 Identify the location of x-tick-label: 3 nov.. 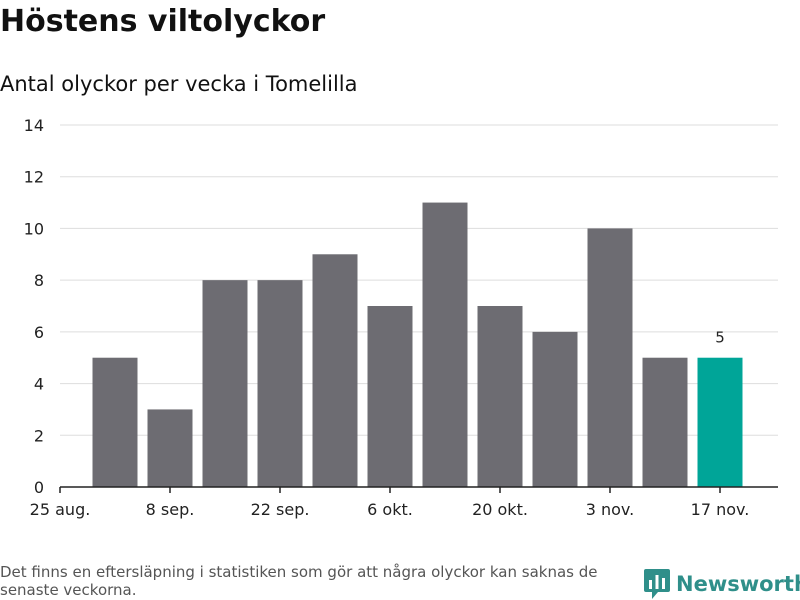
(610, 509).